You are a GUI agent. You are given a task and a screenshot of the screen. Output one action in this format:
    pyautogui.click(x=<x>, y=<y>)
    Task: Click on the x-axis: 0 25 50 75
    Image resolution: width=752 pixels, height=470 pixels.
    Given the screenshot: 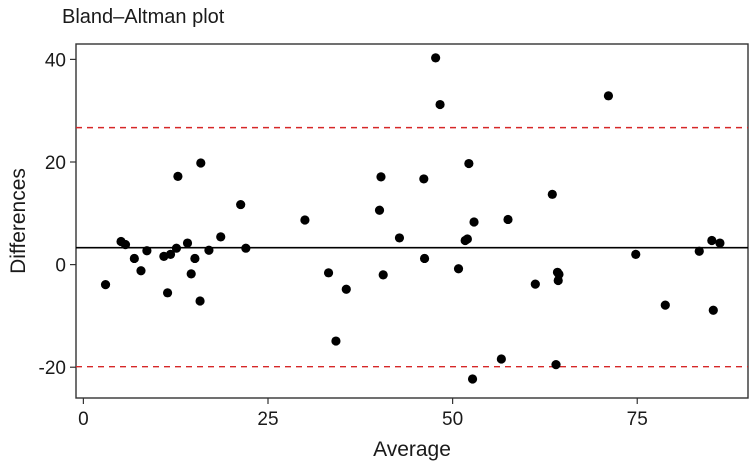 What is the action you would take?
    pyautogui.click(x=363, y=414)
    